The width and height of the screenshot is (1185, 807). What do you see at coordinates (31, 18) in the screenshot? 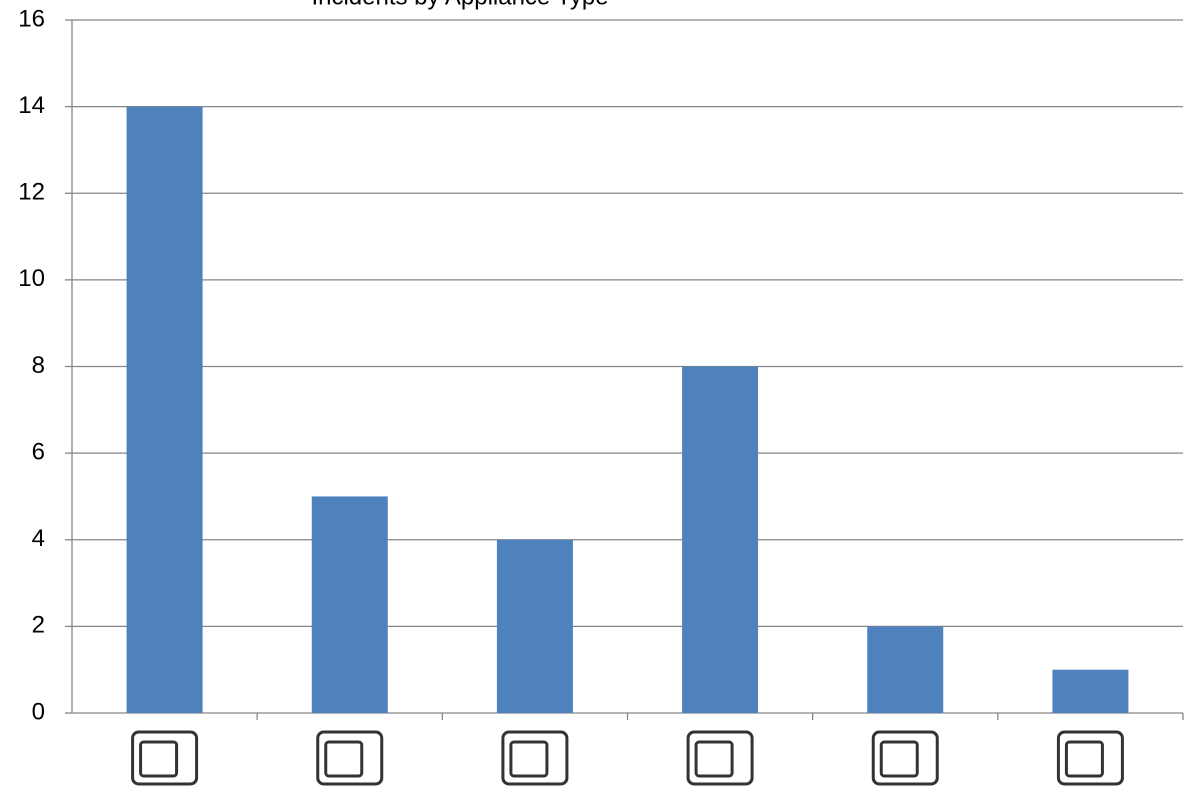
I see `y-tick-label: 16` at bounding box center [31, 18].